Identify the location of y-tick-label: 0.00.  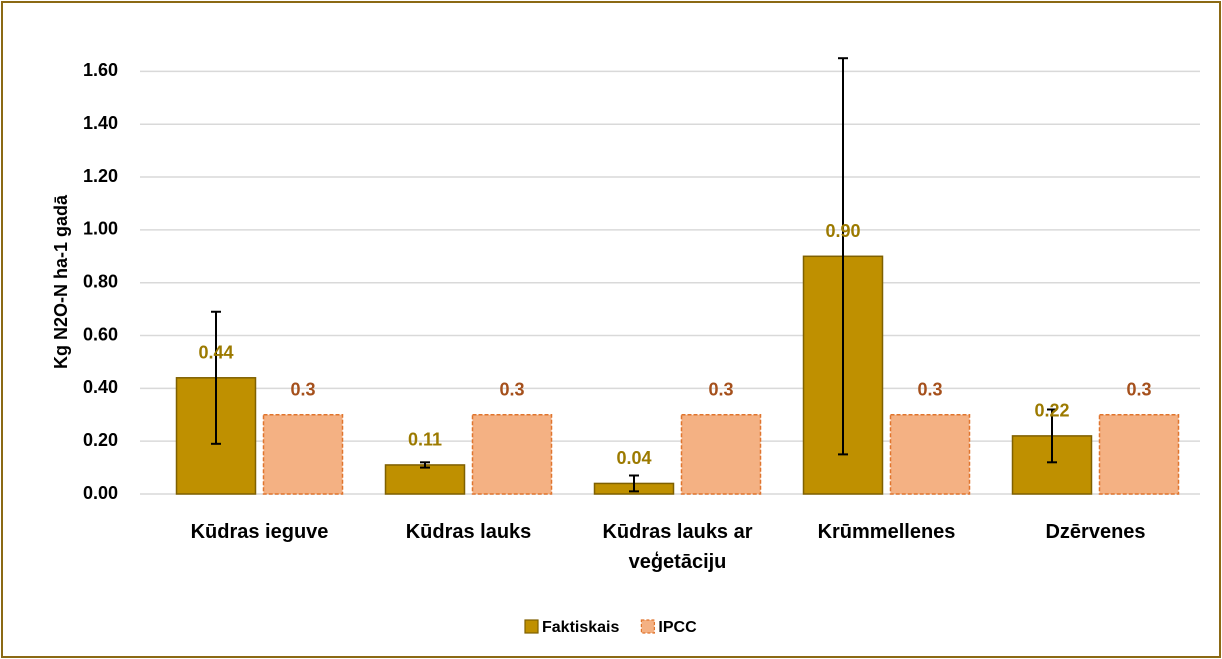
(100, 493).